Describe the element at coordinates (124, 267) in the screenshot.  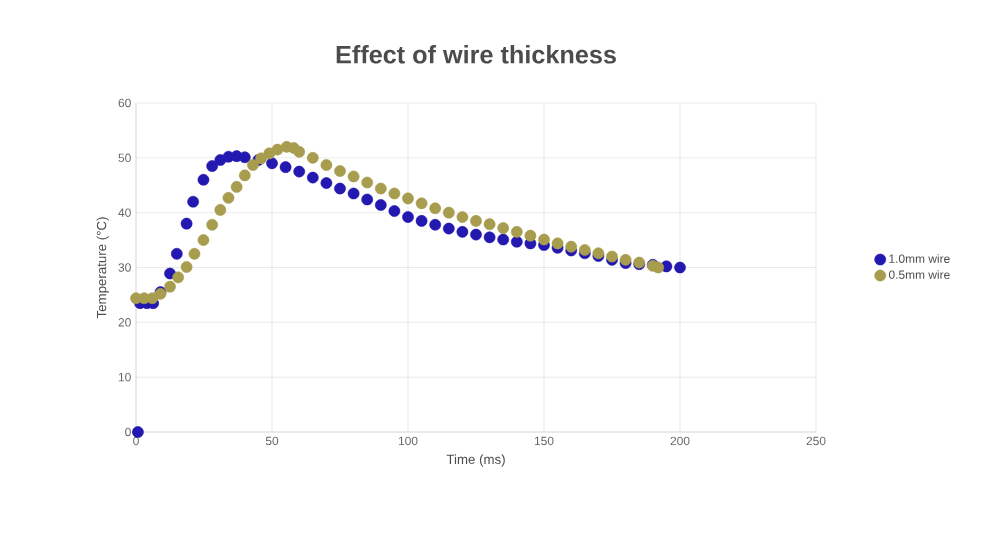
I see `y-tick-label: 30` at that location.